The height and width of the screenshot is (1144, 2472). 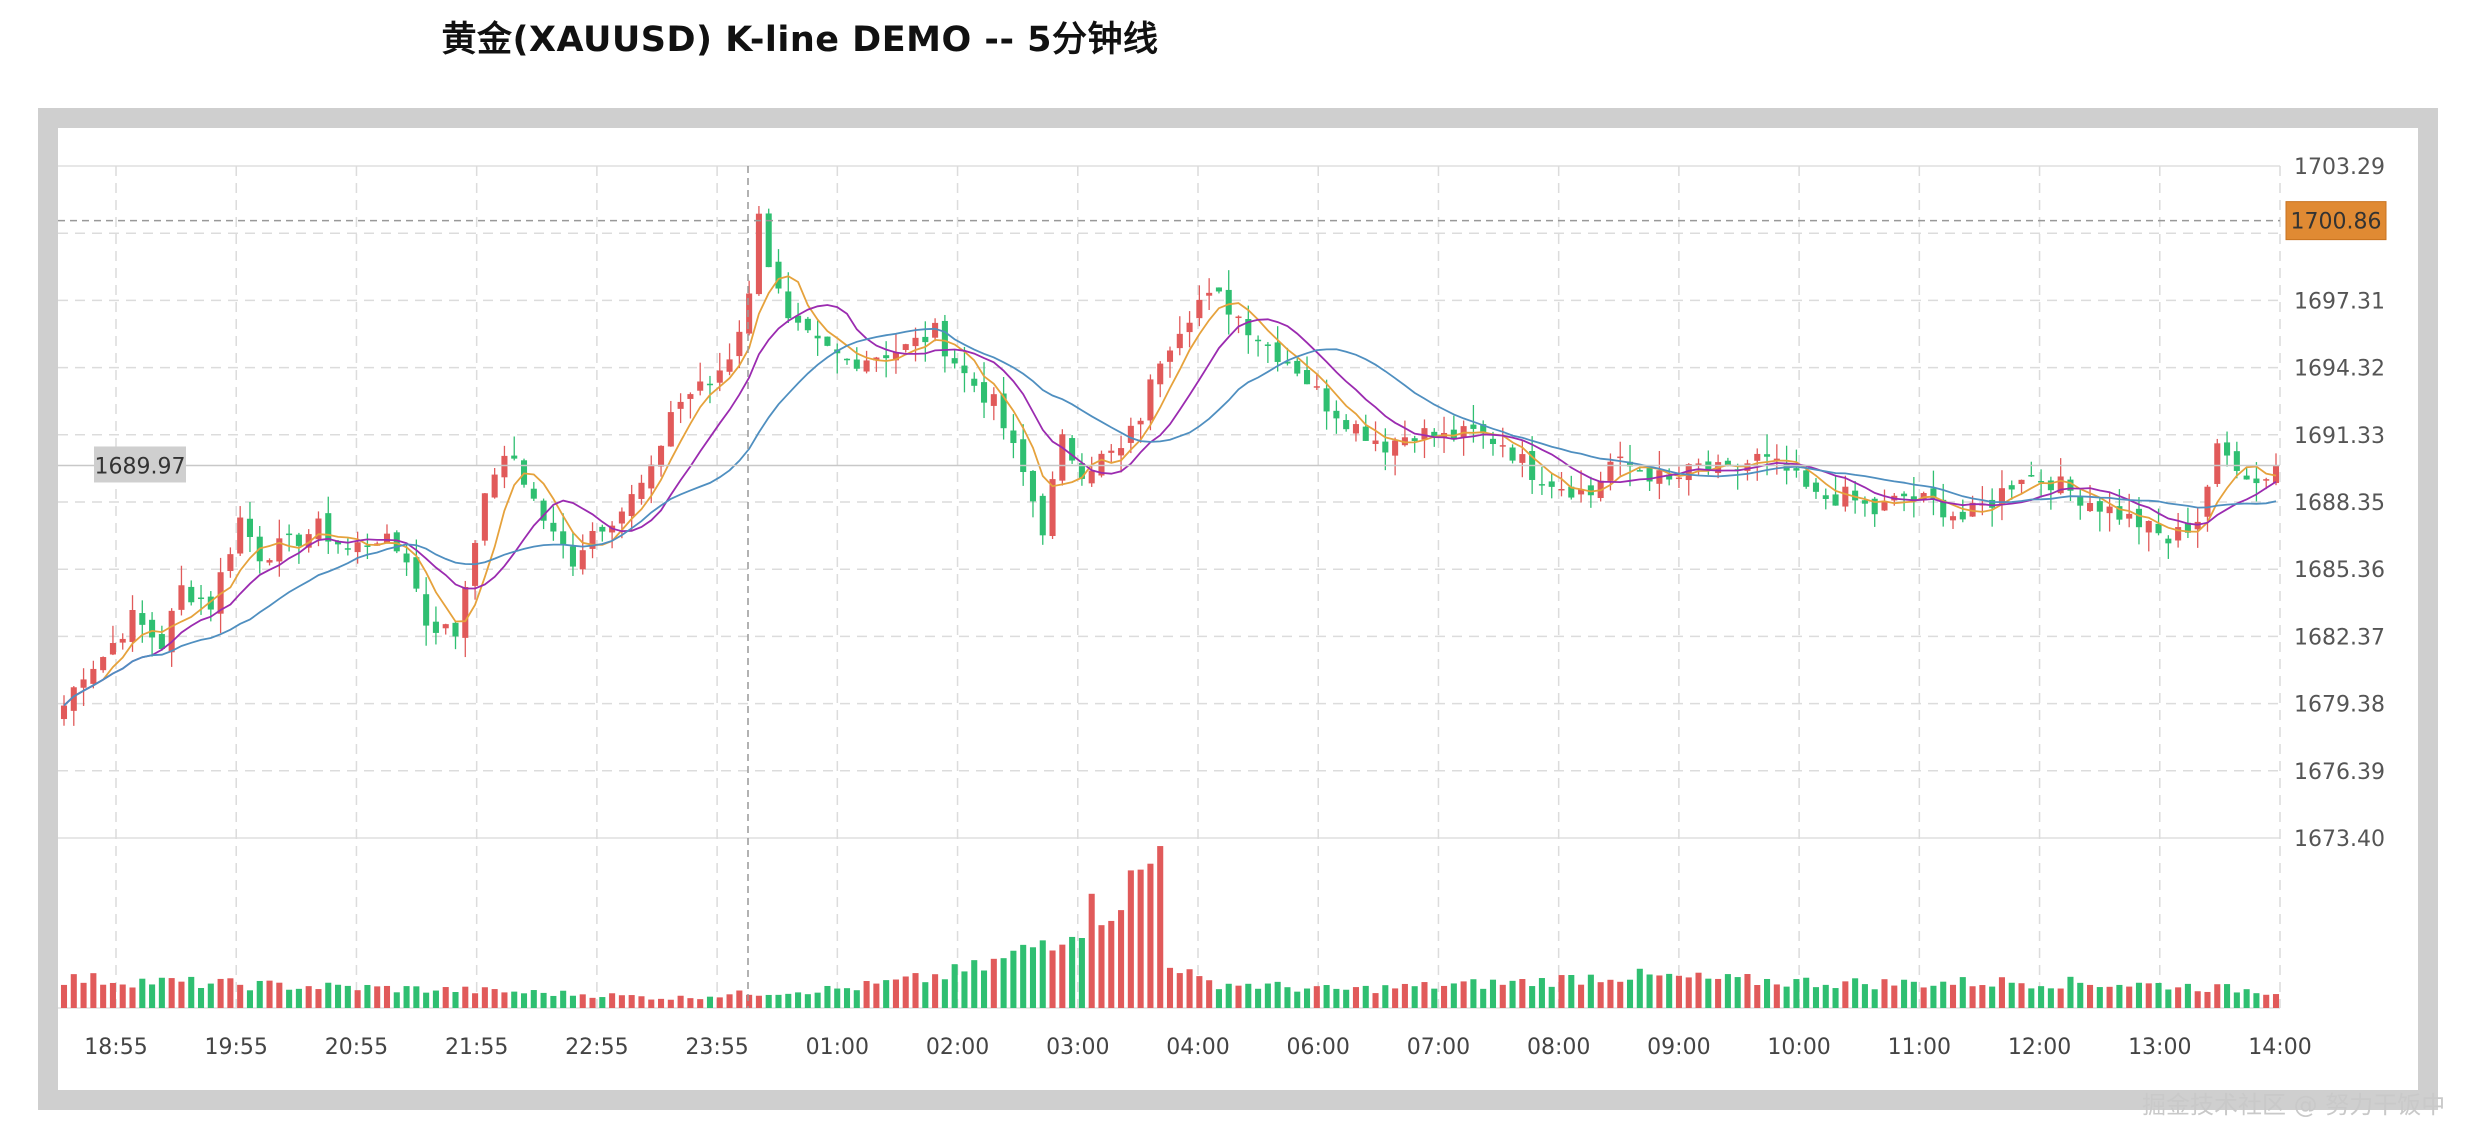 What do you see at coordinates (476, 1047) in the screenshot?
I see `x-tick-label: 21:55` at bounding box center [476, 1047].